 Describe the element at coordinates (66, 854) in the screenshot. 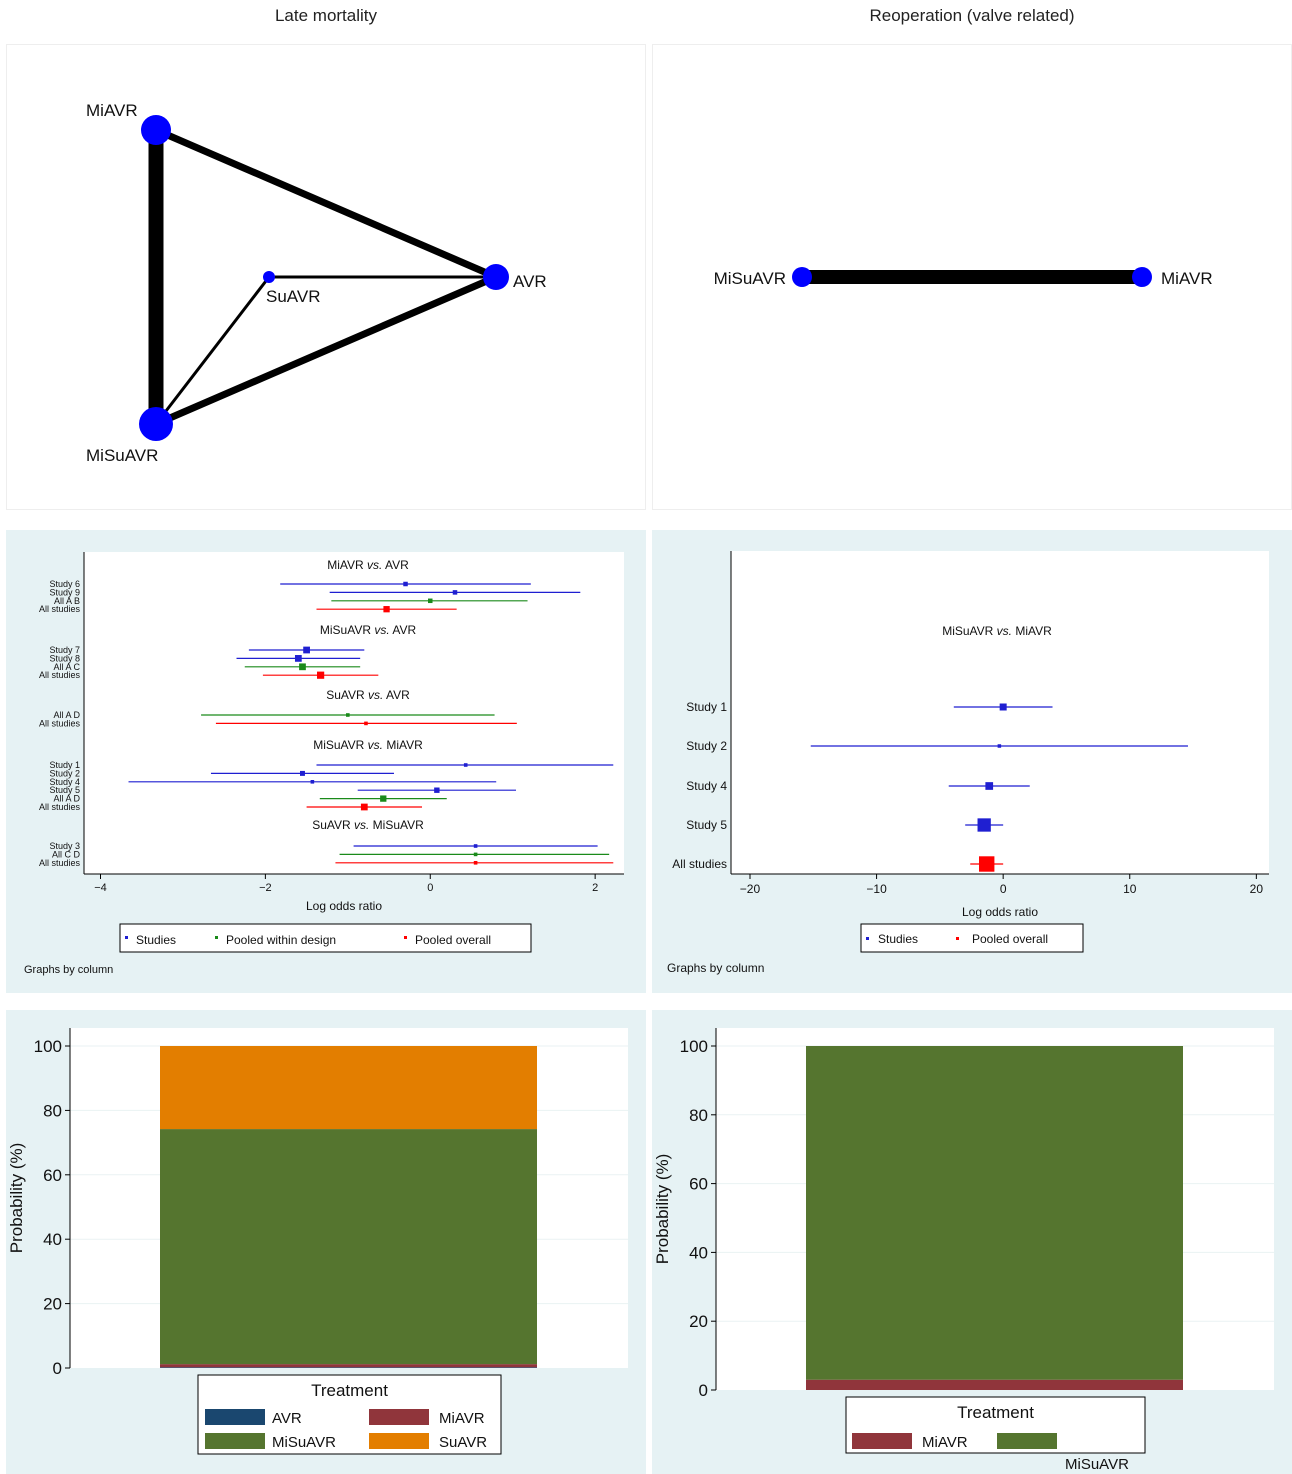

I see `row-label: All C D` at that location.